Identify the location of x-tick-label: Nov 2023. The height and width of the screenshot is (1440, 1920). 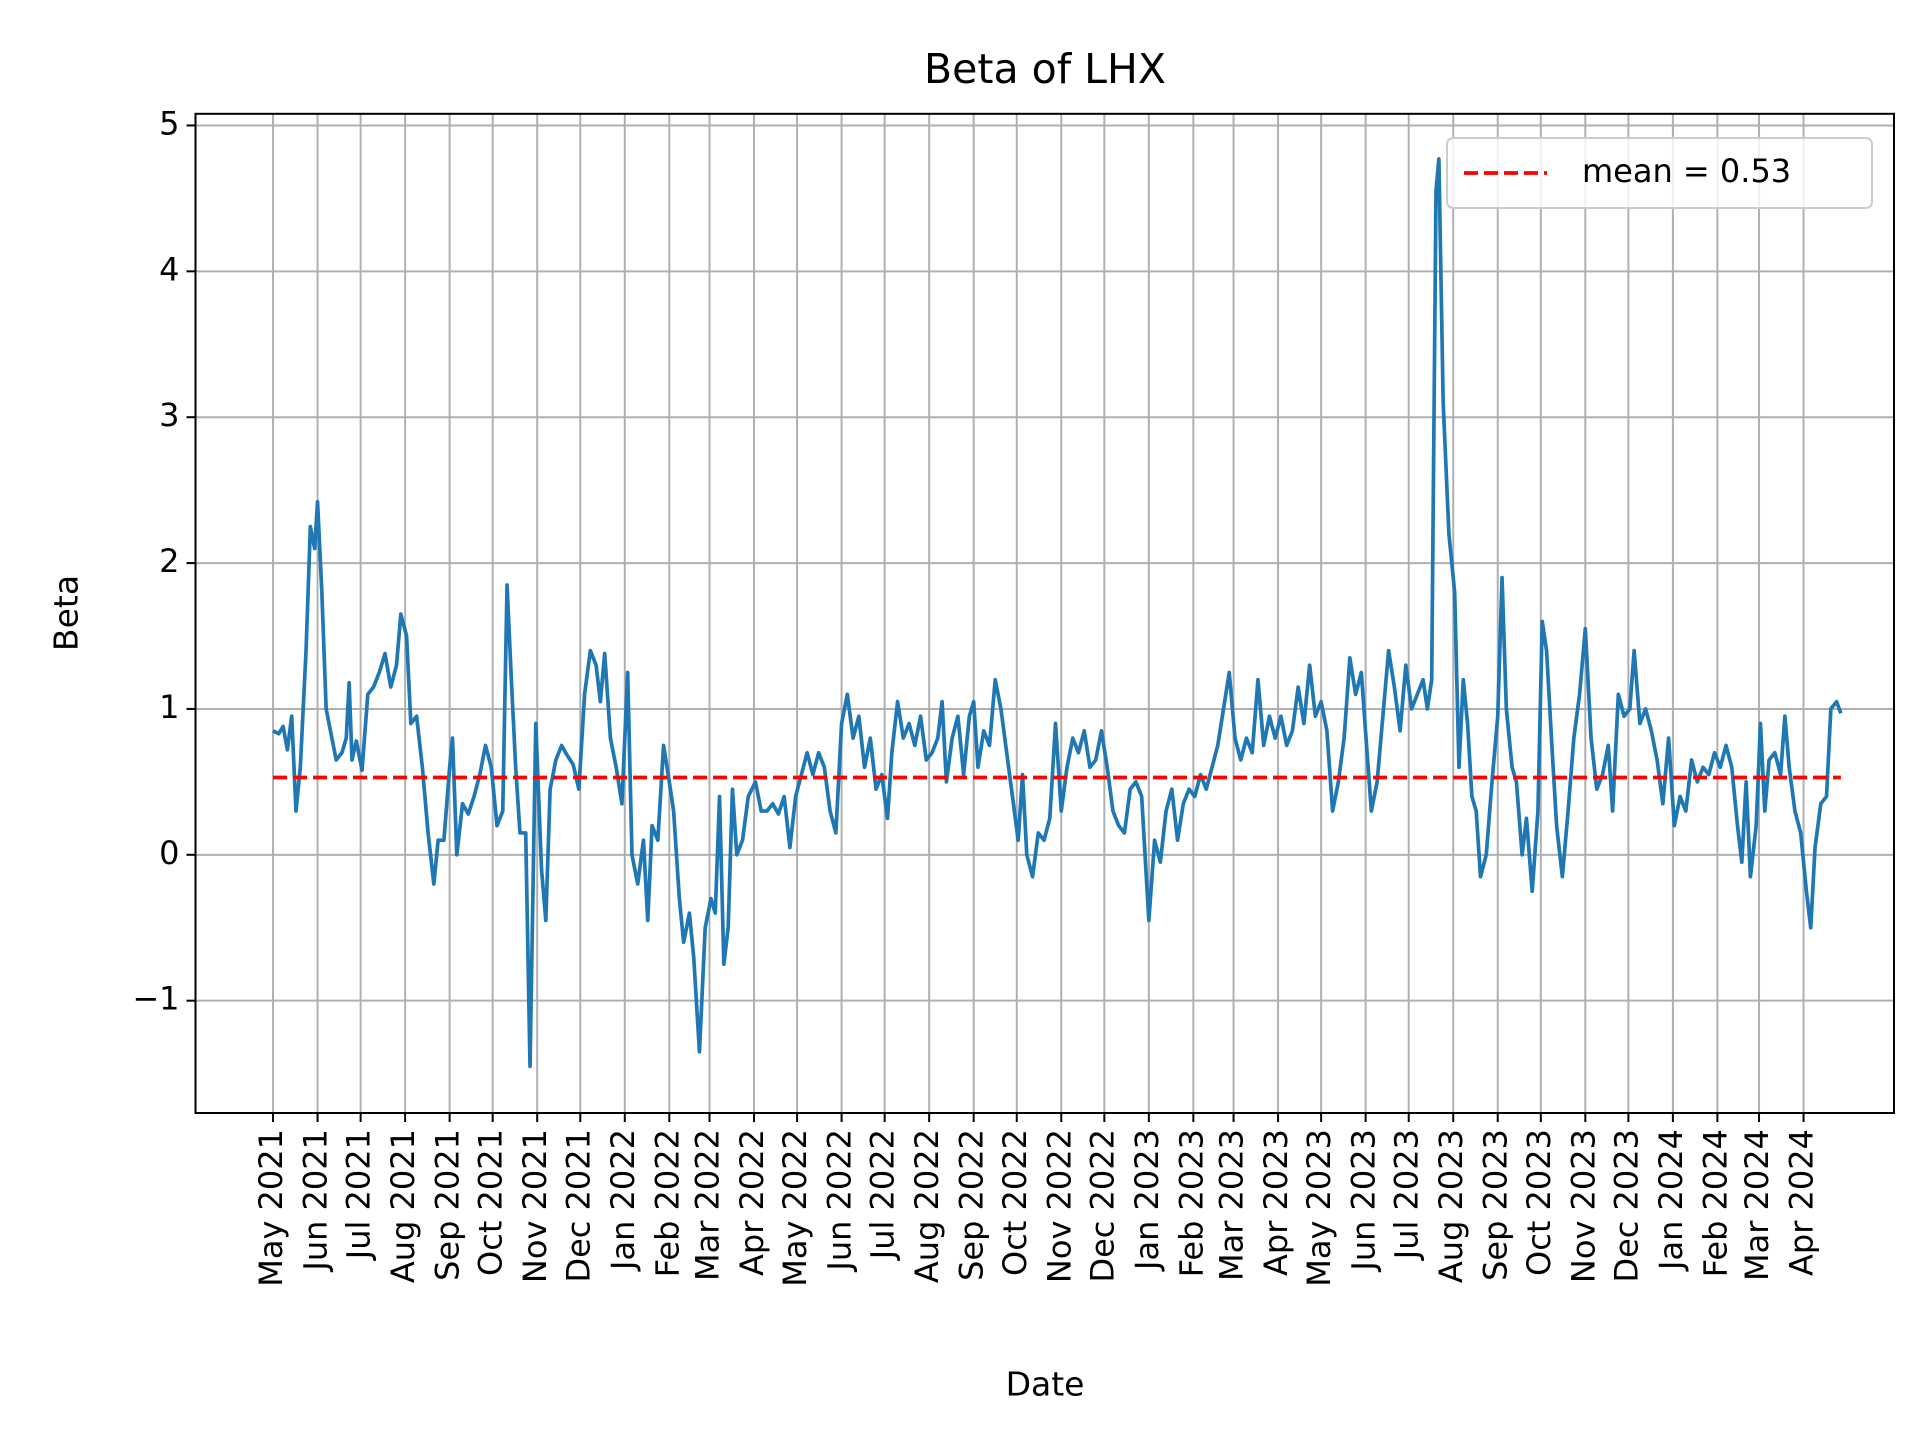
(1583, 1206).